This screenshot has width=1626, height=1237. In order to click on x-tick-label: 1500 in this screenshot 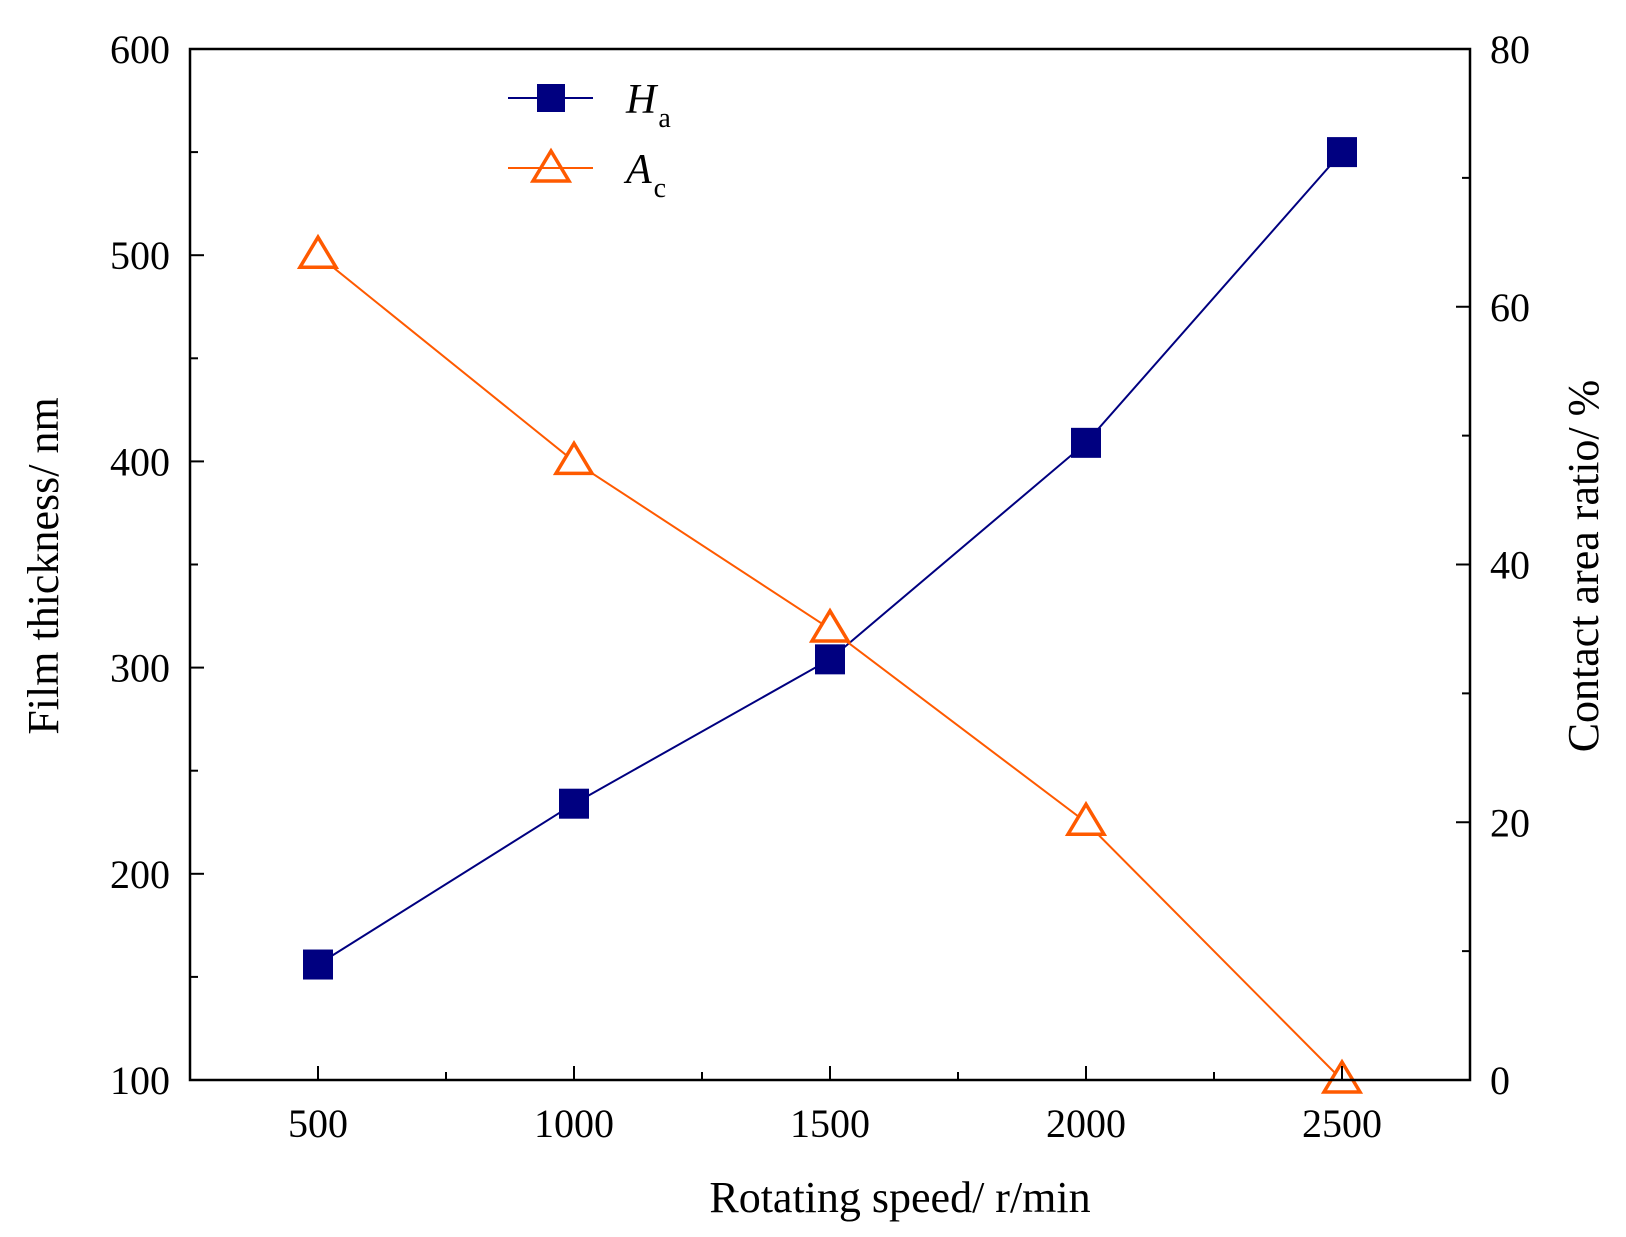, I will do `click(830, 1123)`.